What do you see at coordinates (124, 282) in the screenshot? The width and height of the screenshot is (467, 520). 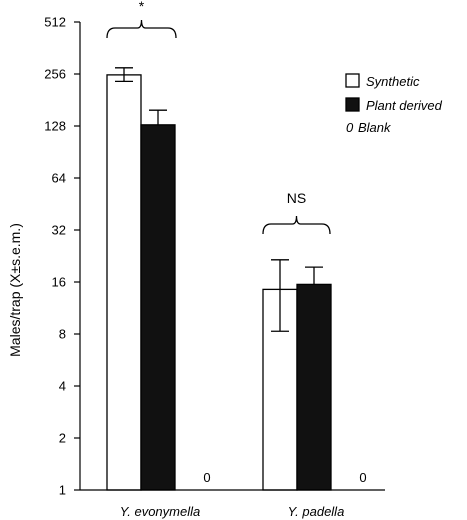 I see `bar-synthetic` at bounding box center [124, 282].